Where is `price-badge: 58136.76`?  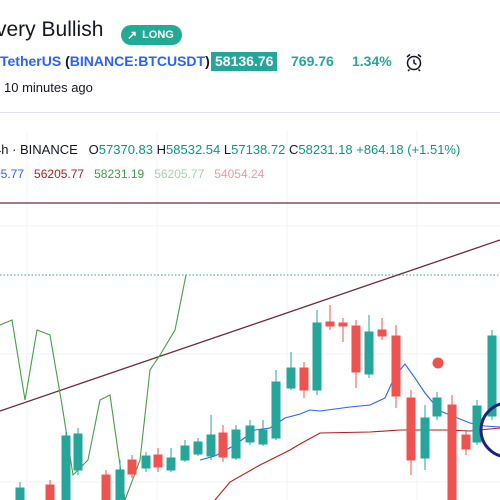 price-badge: 58136.76 is located at coordinates (244, 61).